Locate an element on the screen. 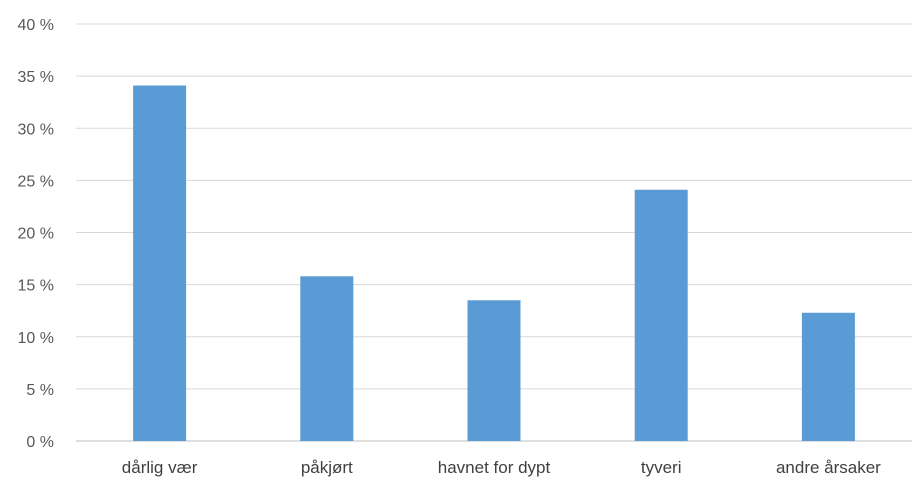  x-category-label: dårlig vær is located at coordinates (160, 467).